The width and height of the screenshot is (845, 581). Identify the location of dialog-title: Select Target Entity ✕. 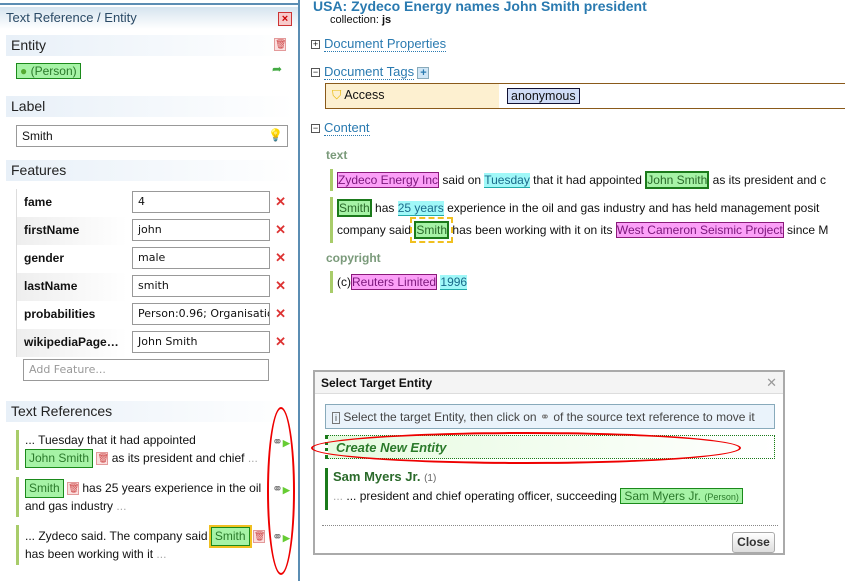
(549, 383).